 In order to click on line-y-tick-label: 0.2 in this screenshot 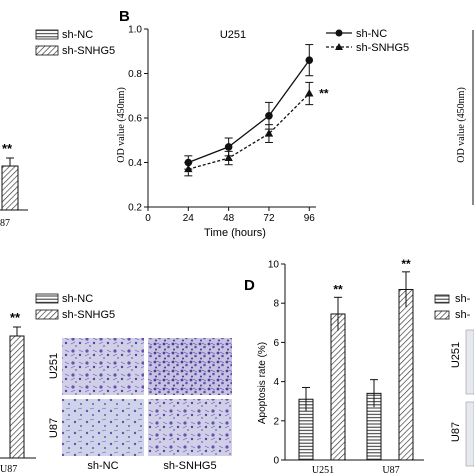, I will do `click(135, 208)`.